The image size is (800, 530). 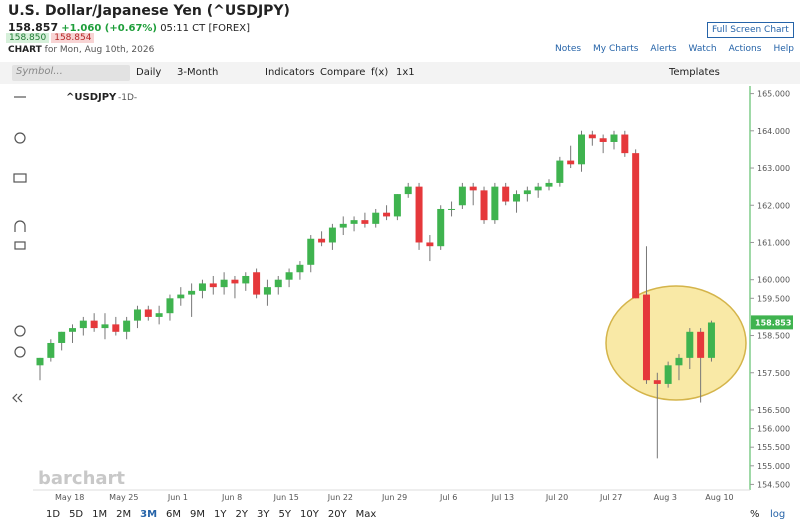 What do you see at coordinates (665, 497) in the screenshot?
I see `x-tick-label: Aug 3` at bounding box center [665, 497].